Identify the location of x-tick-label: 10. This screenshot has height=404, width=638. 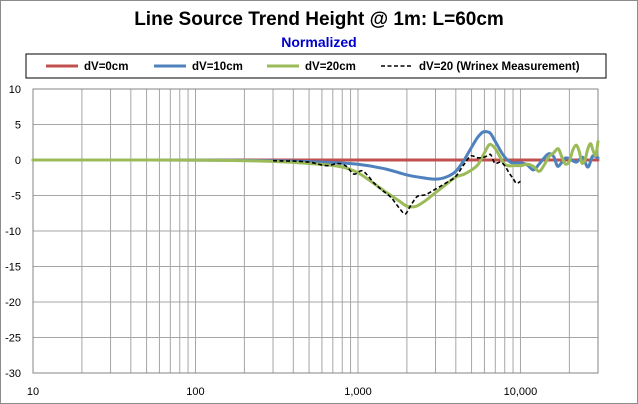
(33, 392).